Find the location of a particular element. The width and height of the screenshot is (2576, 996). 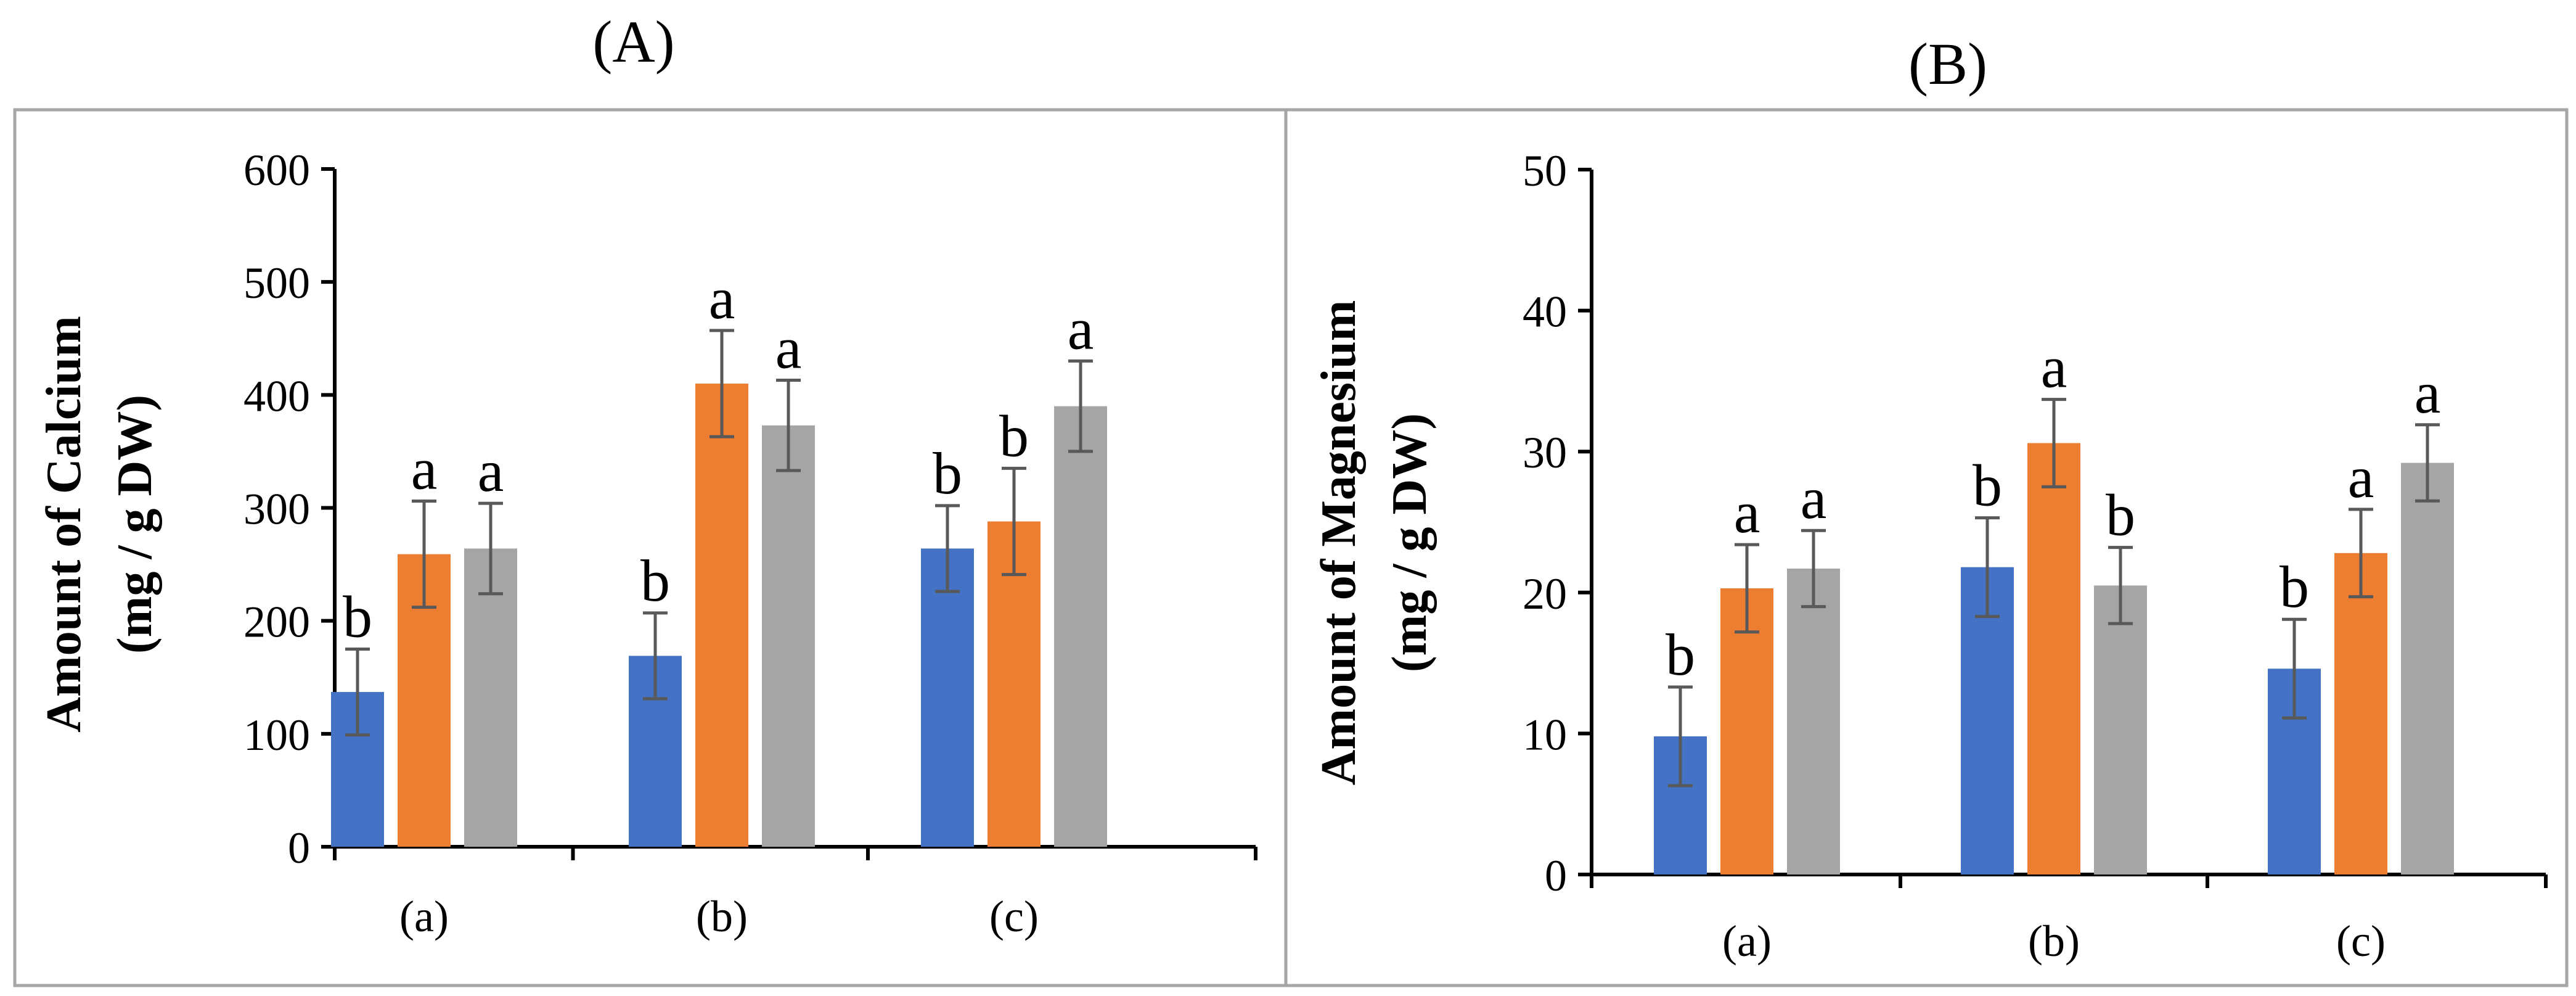

panel-b-y-tick-label: 40 is located at coordinates (1545, 312).